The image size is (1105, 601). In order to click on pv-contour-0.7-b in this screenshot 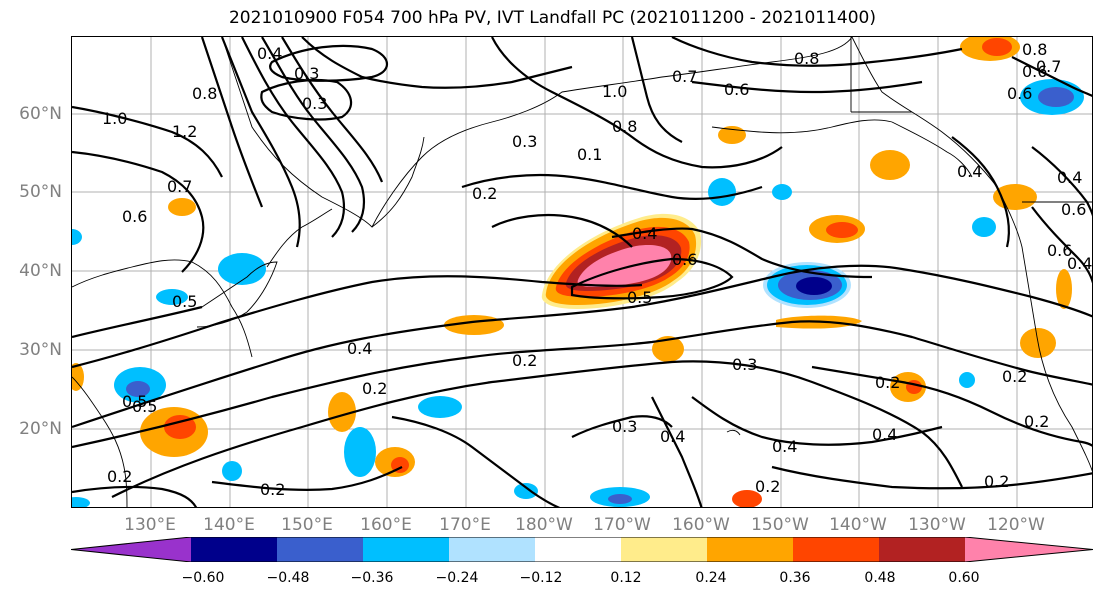, I will do `click(138, 211)`.